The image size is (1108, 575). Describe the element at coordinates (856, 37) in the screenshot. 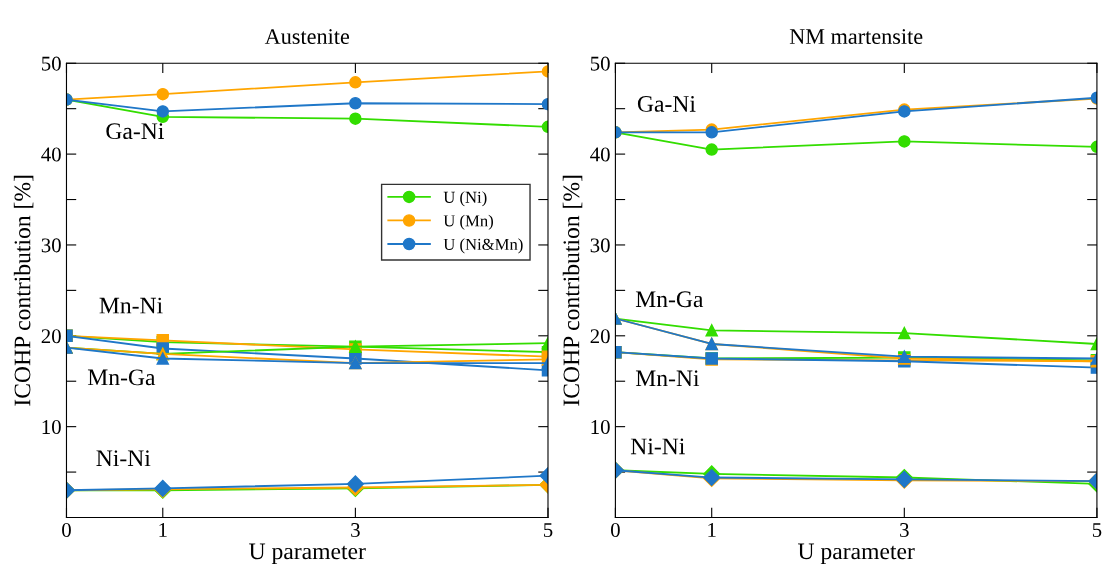

I see `chart-title: NM martensite` at that location.